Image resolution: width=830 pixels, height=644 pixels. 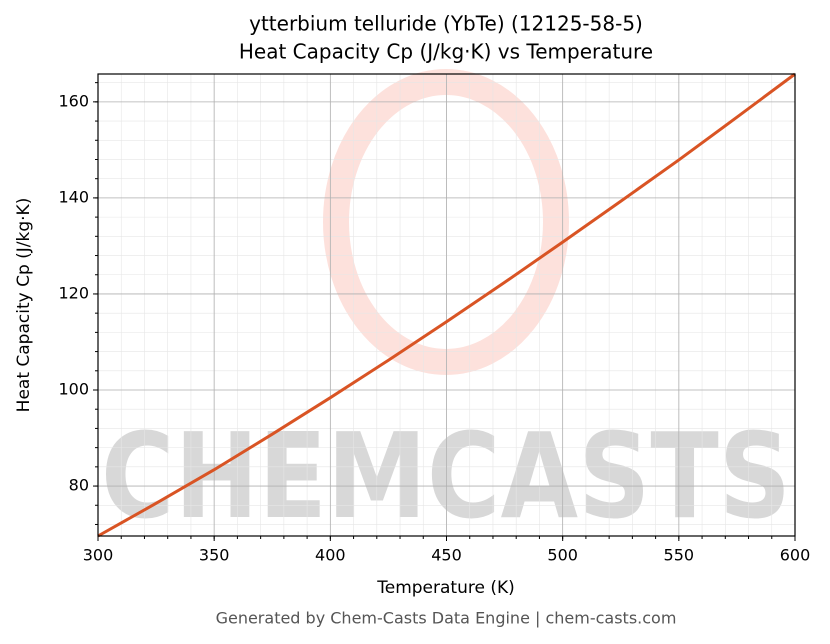 I want to click on y-tick-label: 80, so click(x=79, y=485).